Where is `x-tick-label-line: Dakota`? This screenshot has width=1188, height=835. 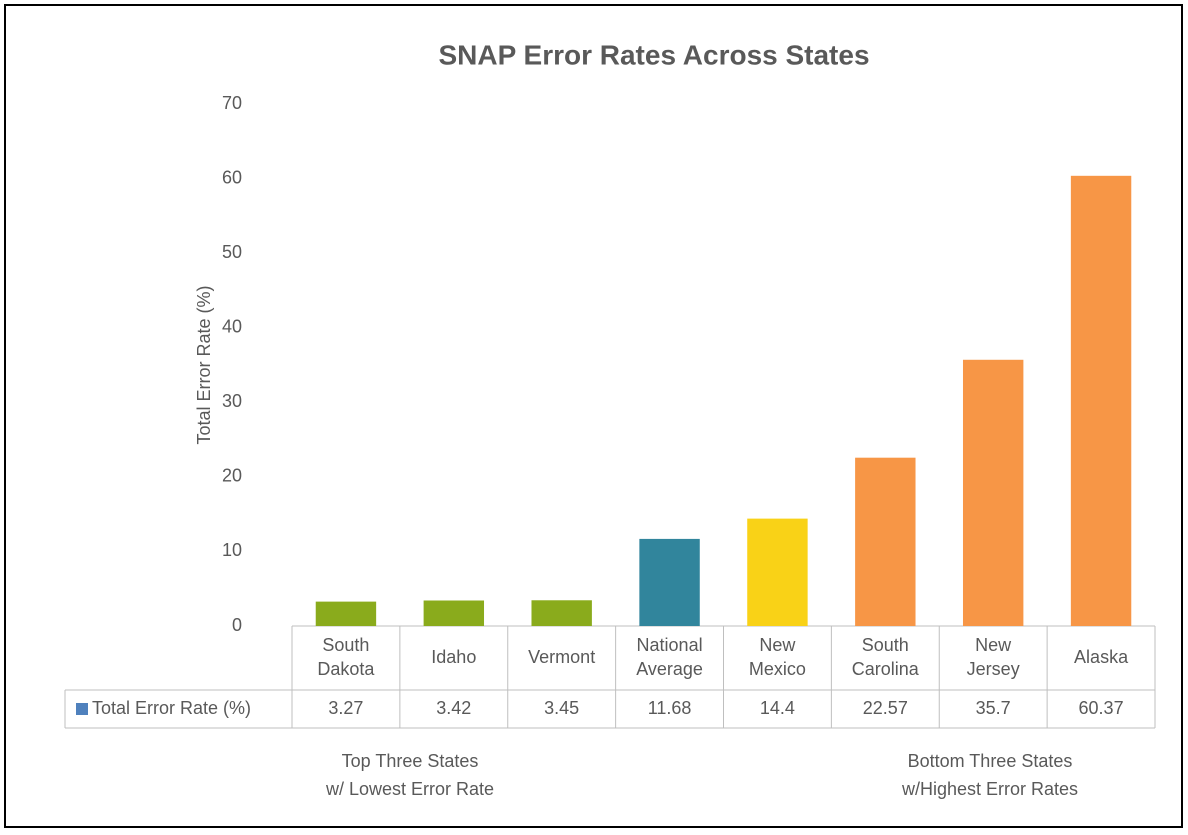 x-tick-label-line: Dakota is located at coordinates (346, 669).